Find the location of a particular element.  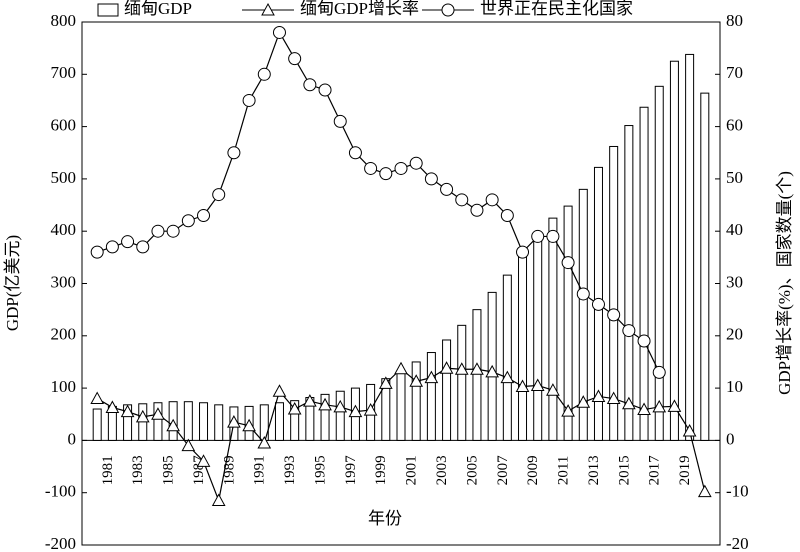

y-tick-label: -200 is located at coordinates (60, 543).